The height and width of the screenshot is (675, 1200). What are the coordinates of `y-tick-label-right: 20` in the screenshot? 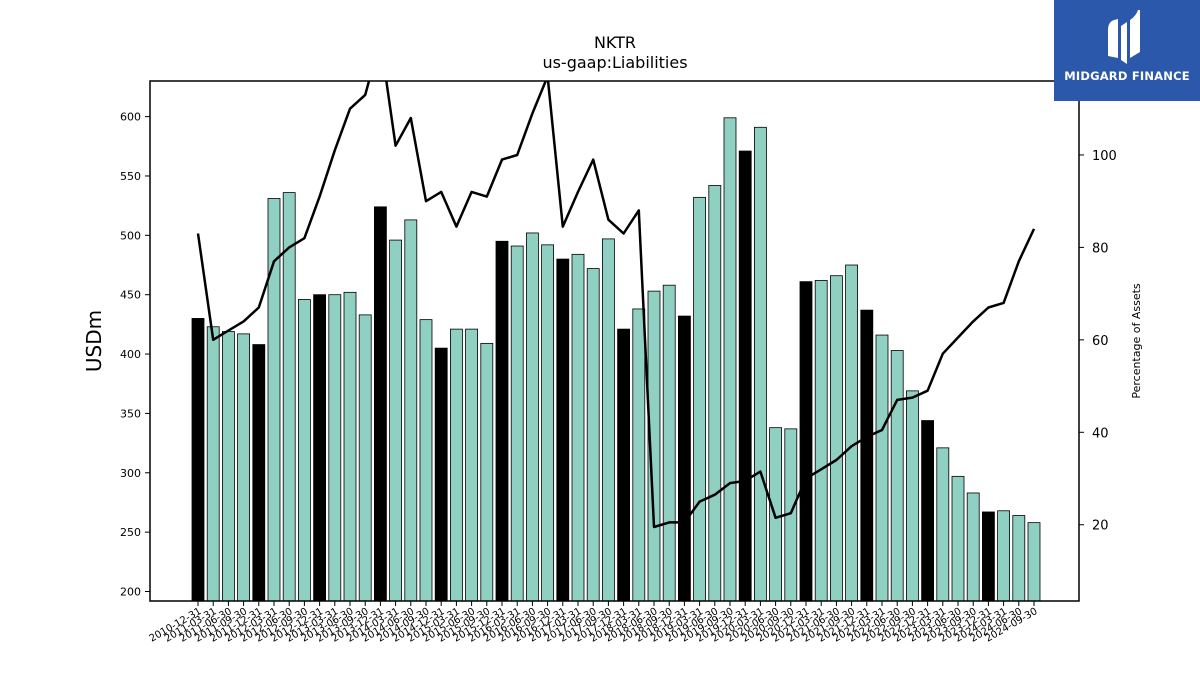 It's located at (1100, 526).